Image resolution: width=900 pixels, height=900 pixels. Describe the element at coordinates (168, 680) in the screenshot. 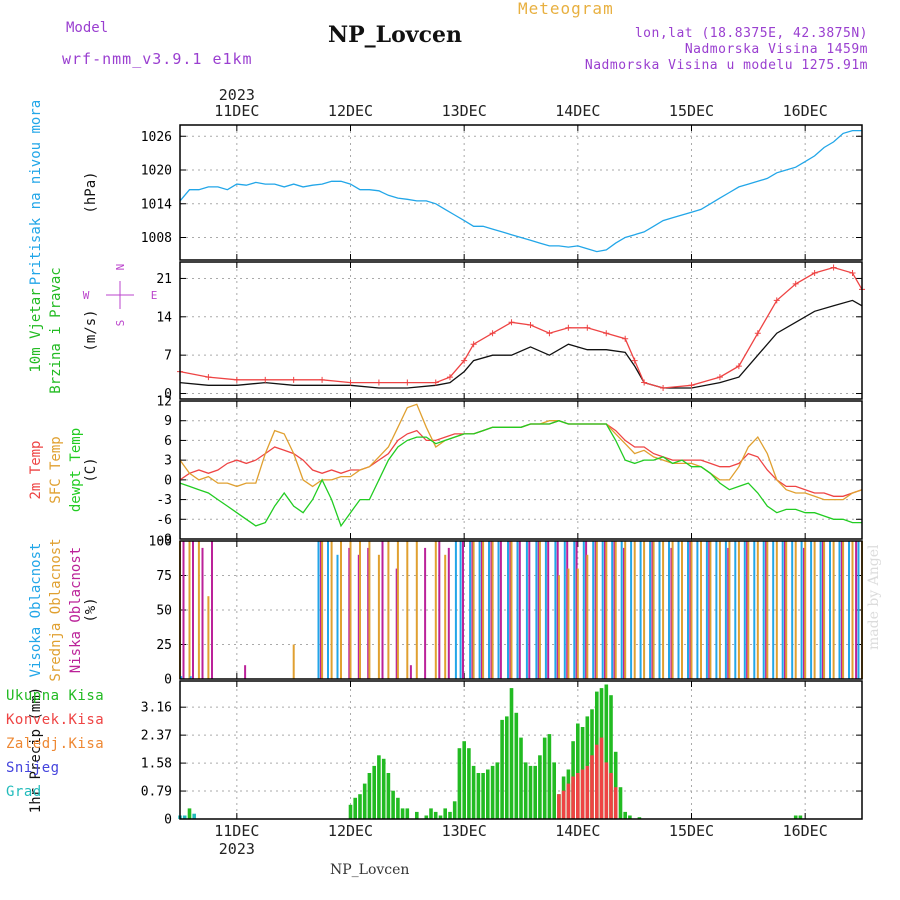

I see `cloud-ytick-label-0: 0` at that location.